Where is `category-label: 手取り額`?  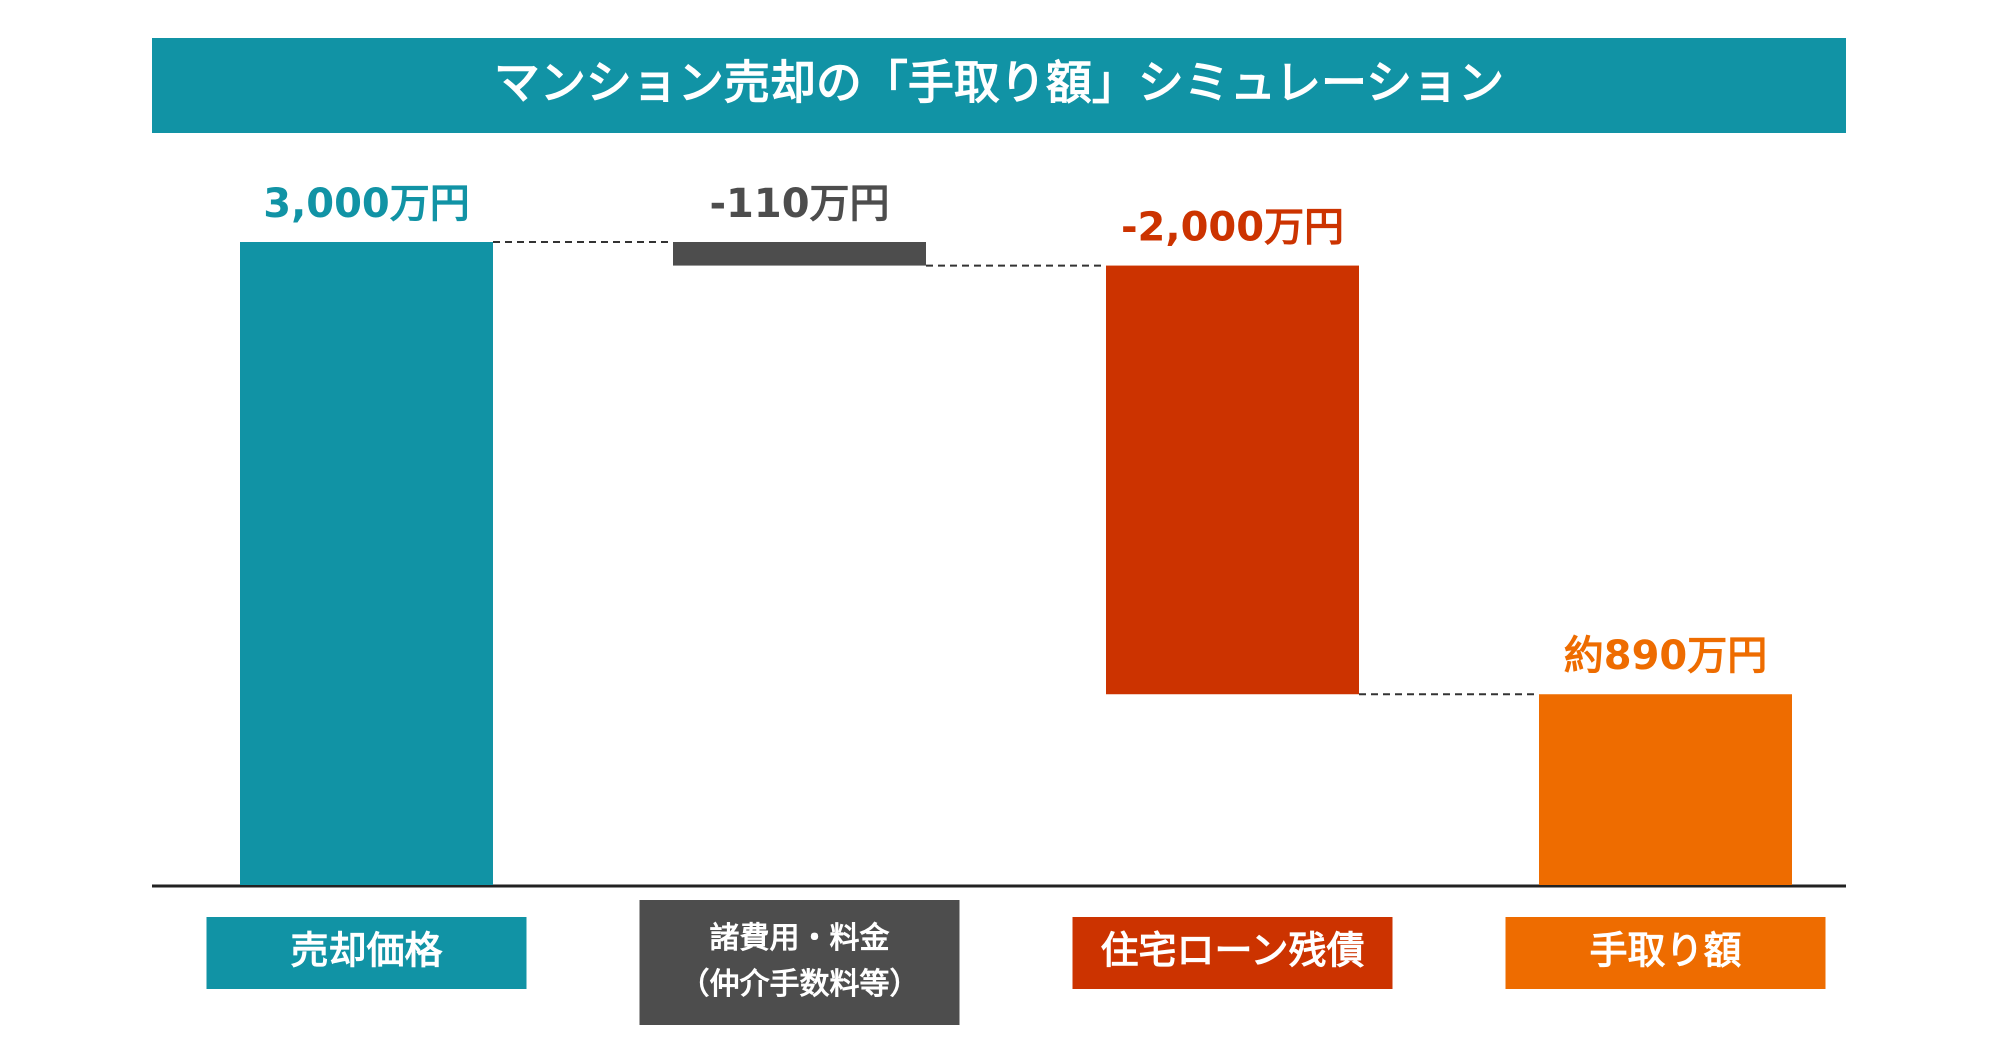 category-label: 手取り額 is located at coordinates (1665, 951).